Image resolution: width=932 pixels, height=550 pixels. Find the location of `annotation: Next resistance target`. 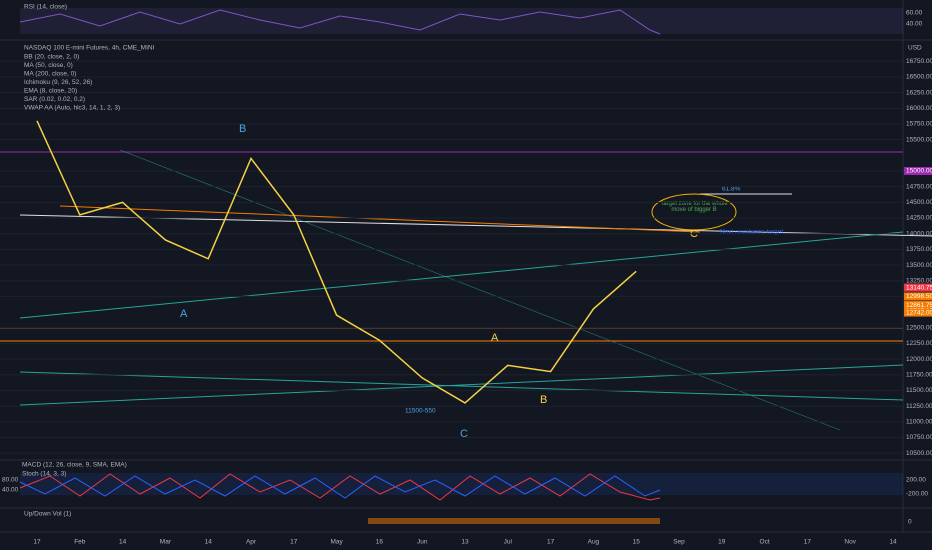

annotation: Next resistance target is located at coordinates (751, 232).